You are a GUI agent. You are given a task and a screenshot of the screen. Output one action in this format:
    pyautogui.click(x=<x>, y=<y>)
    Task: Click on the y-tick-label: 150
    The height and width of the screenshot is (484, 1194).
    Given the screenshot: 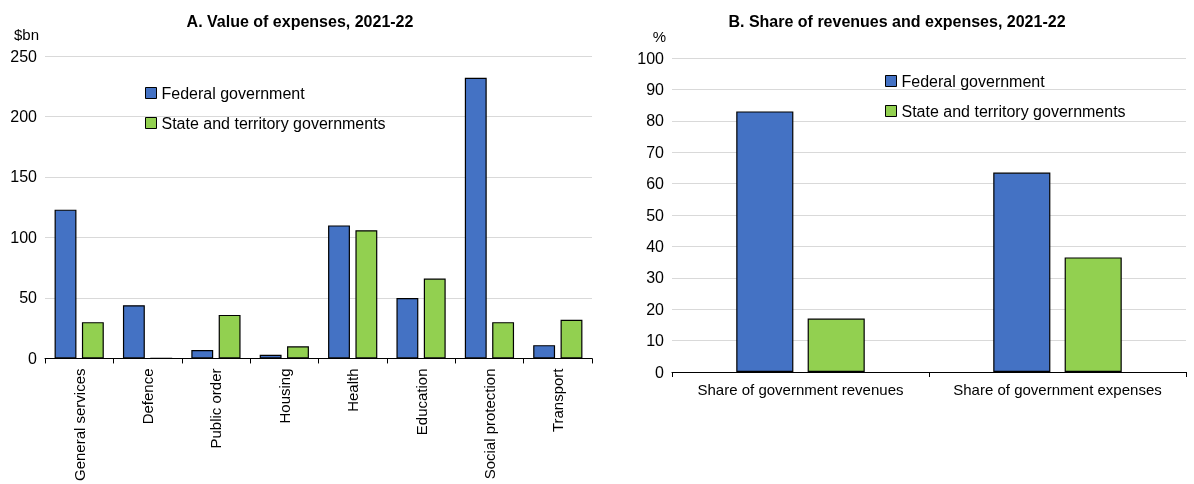 What is the action you would take?
    pyautogui.click(x=24, y=177)
    